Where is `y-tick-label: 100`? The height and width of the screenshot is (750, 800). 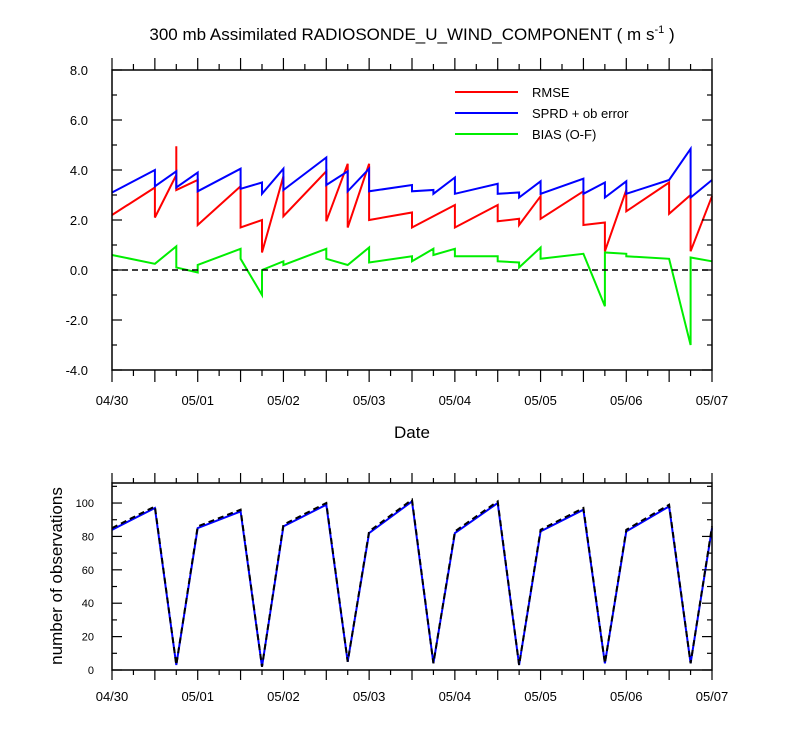
y-tick-label: 100 is located at coordinates (85, 504).